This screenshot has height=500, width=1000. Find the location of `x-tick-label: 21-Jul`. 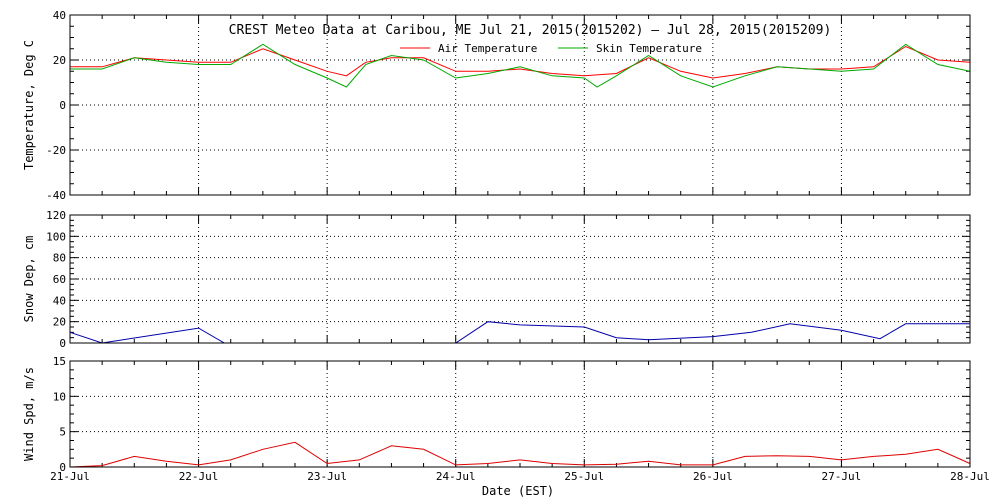

x-tick-label: 21-Jul is located at coordinates (70, 476).